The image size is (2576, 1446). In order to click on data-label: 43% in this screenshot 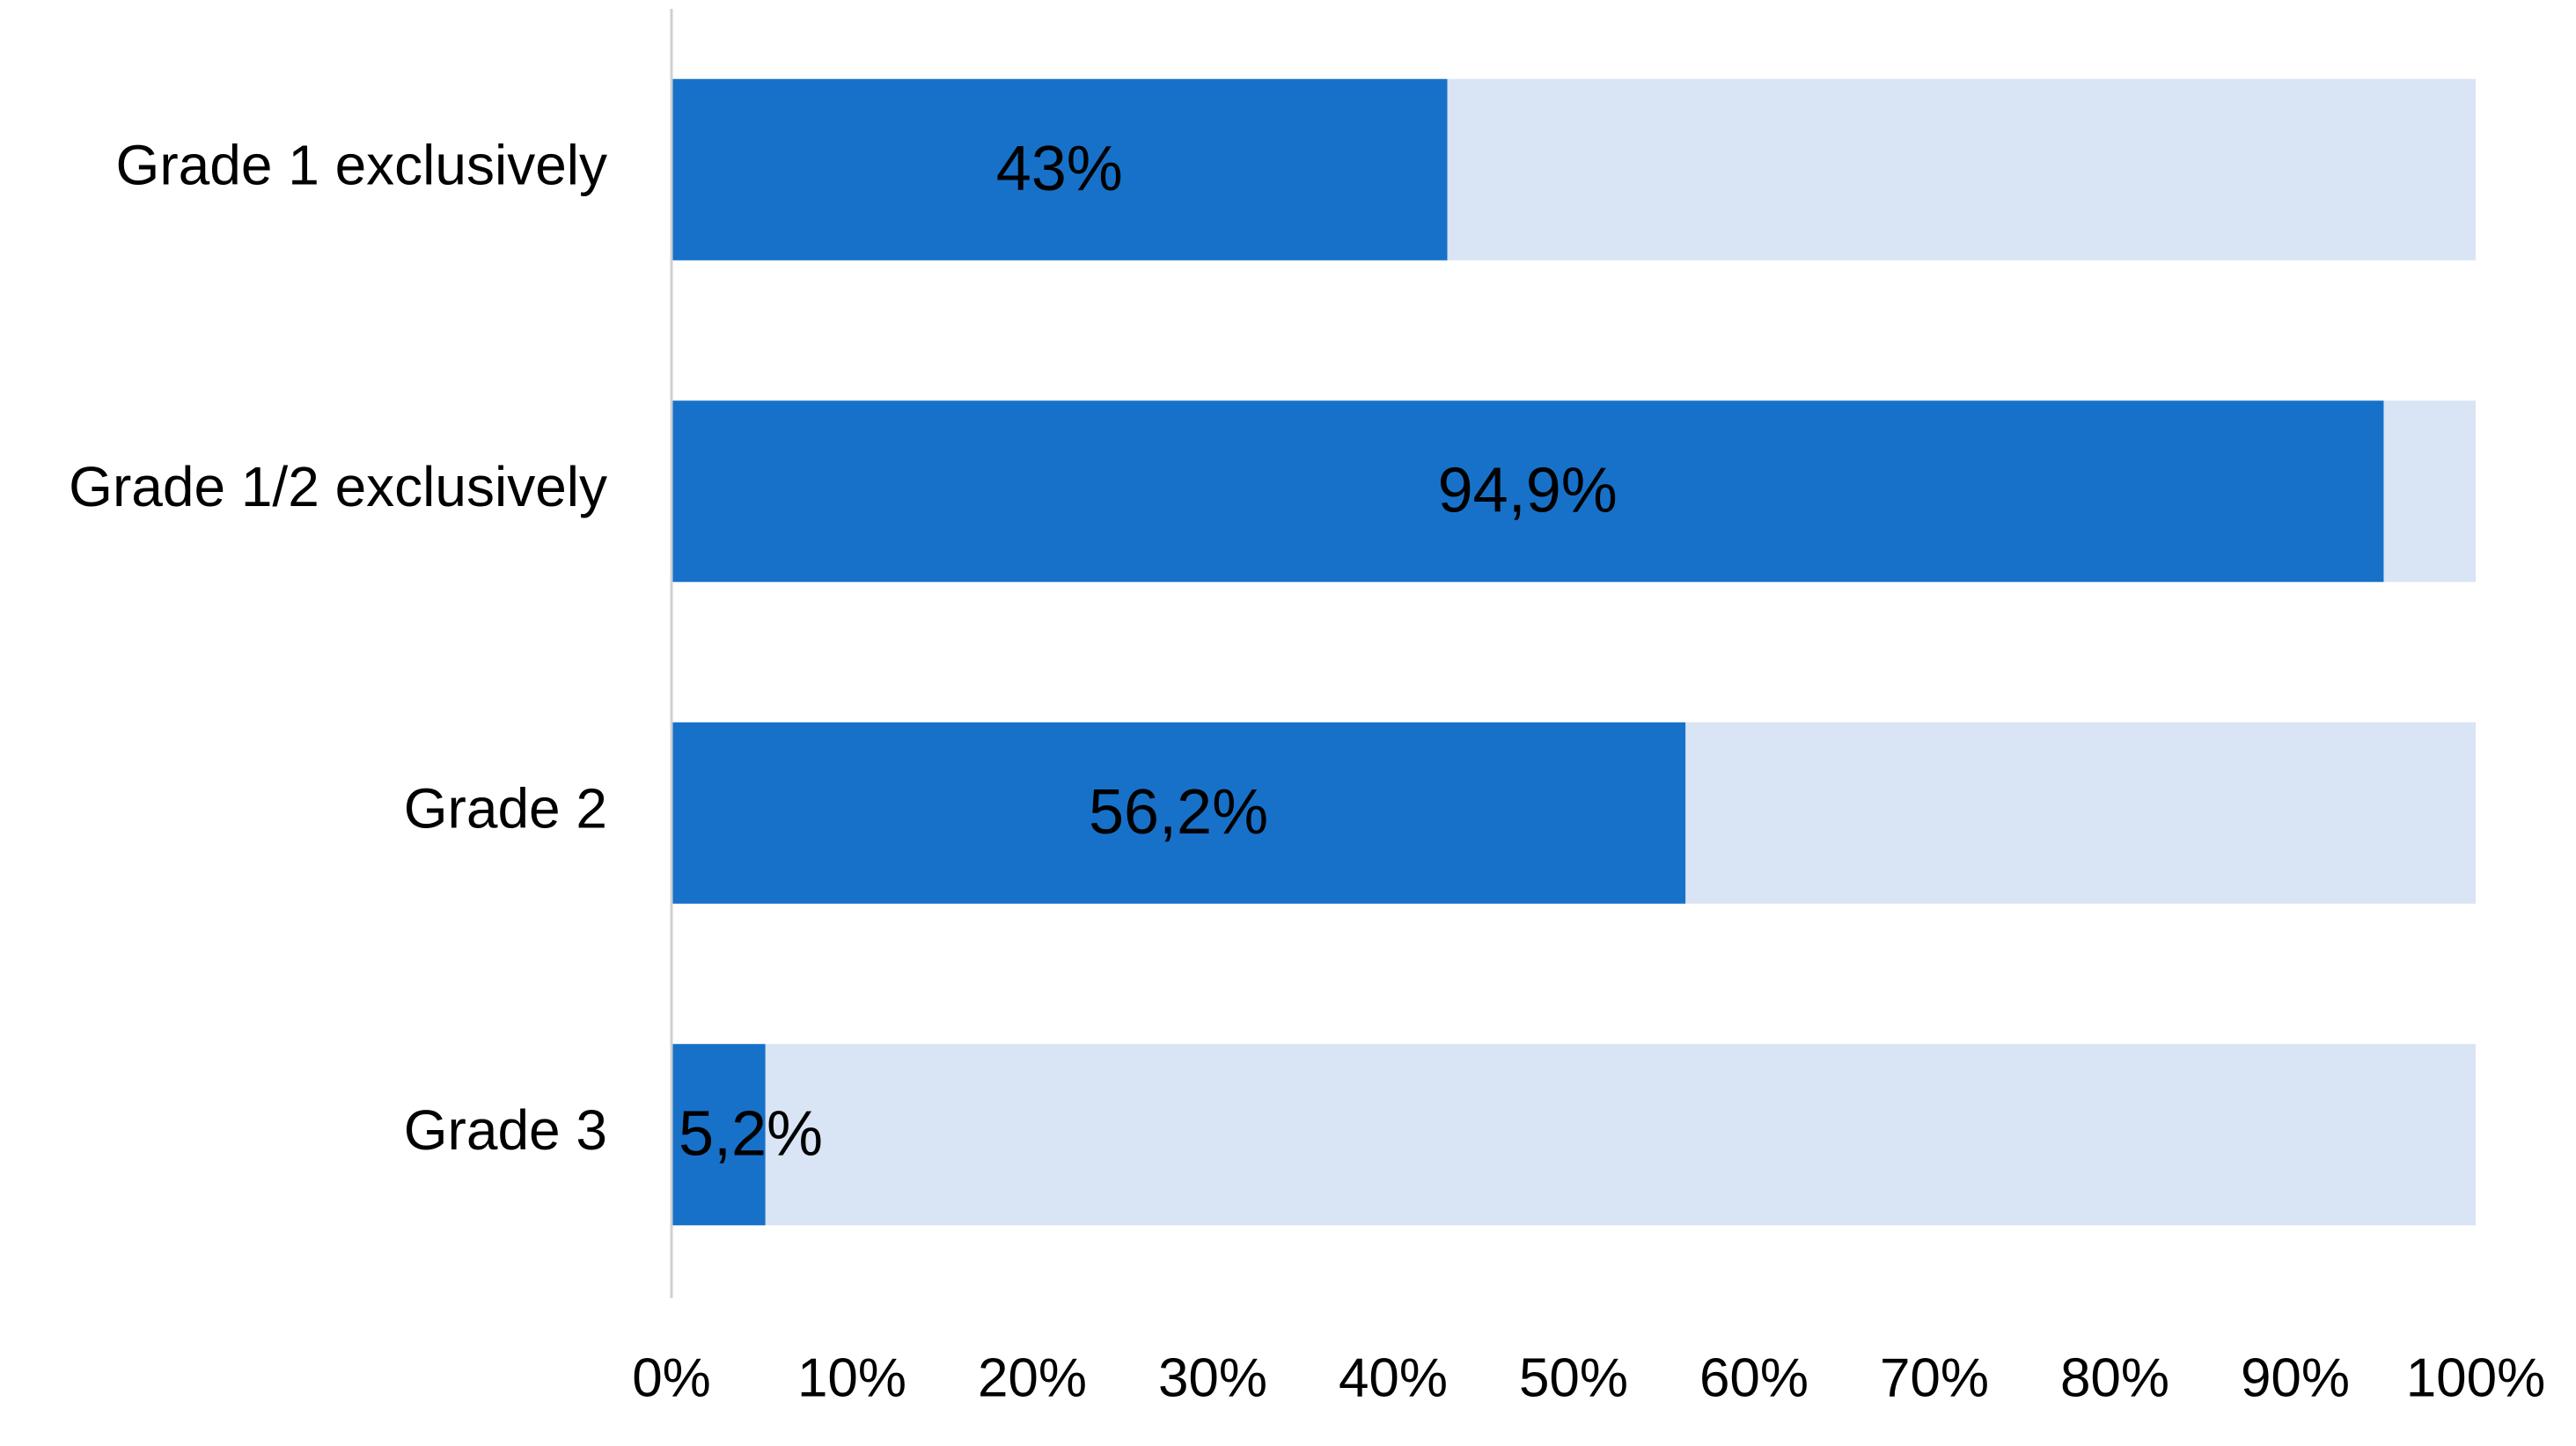, I will do `click(1059, 169)`.